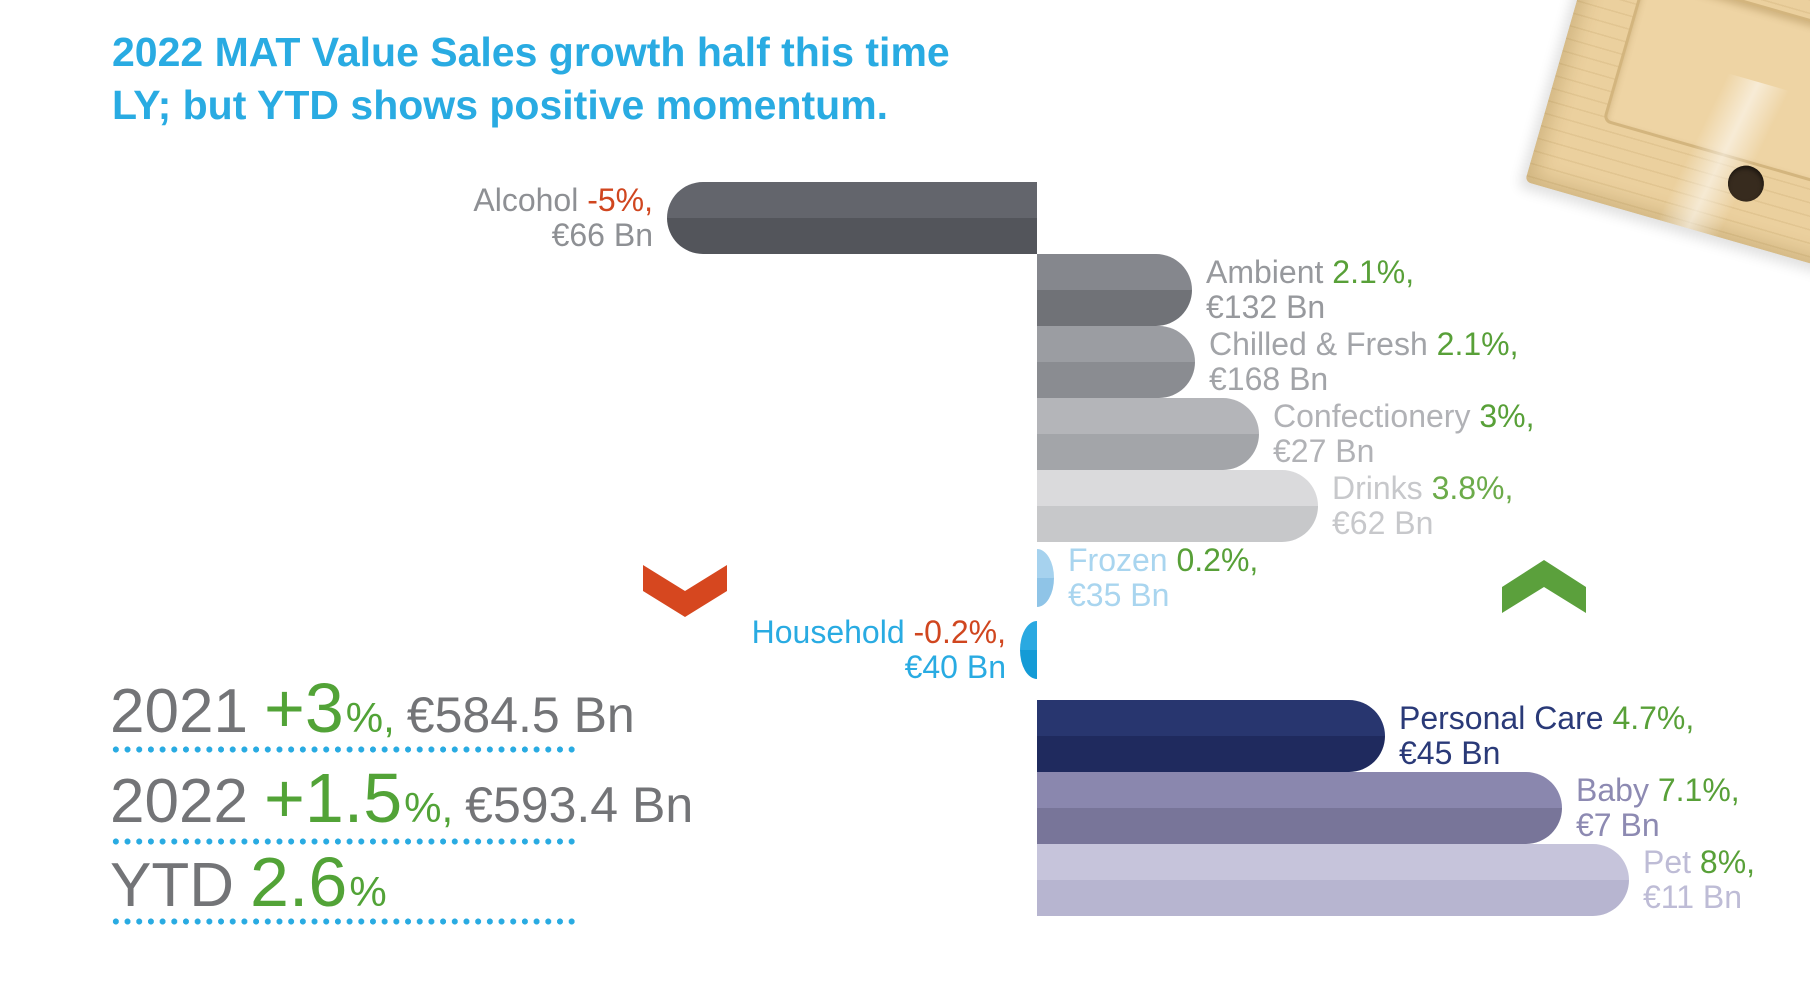  Describe the element at coordinates (1372, 416) in the screenshot. I see `category-name: Confectionery` at that location.